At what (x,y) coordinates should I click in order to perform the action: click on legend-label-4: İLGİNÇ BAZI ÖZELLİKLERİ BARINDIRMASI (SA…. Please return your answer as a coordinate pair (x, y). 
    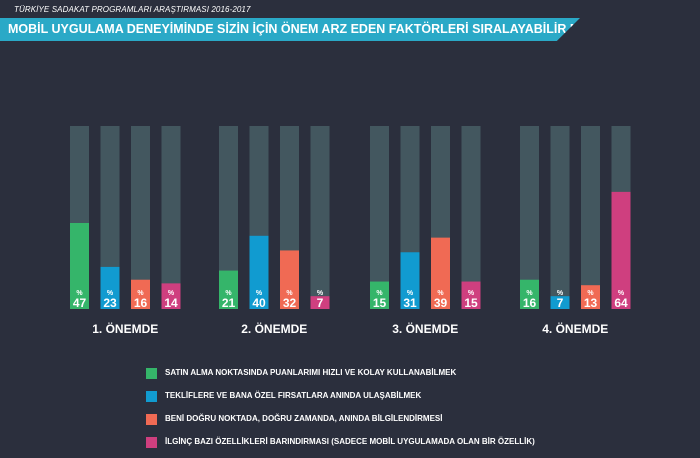
    Looking at the image, I should click on (350, 441).